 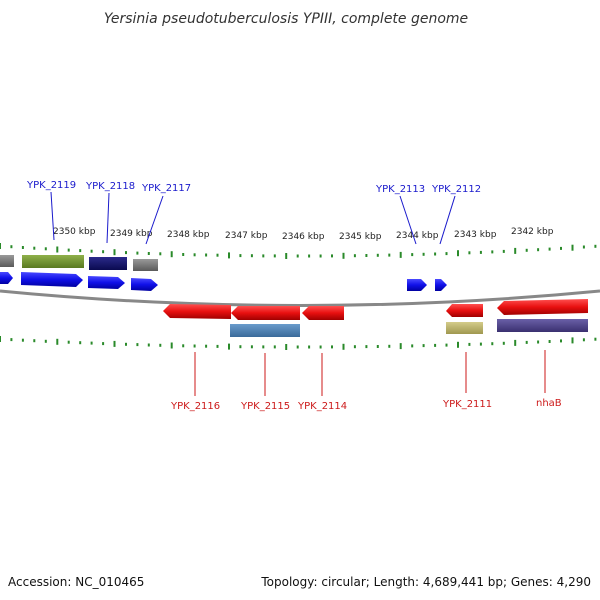 I want to click on gene-label-forward: YPK_2119, so click(x=51, y=185).